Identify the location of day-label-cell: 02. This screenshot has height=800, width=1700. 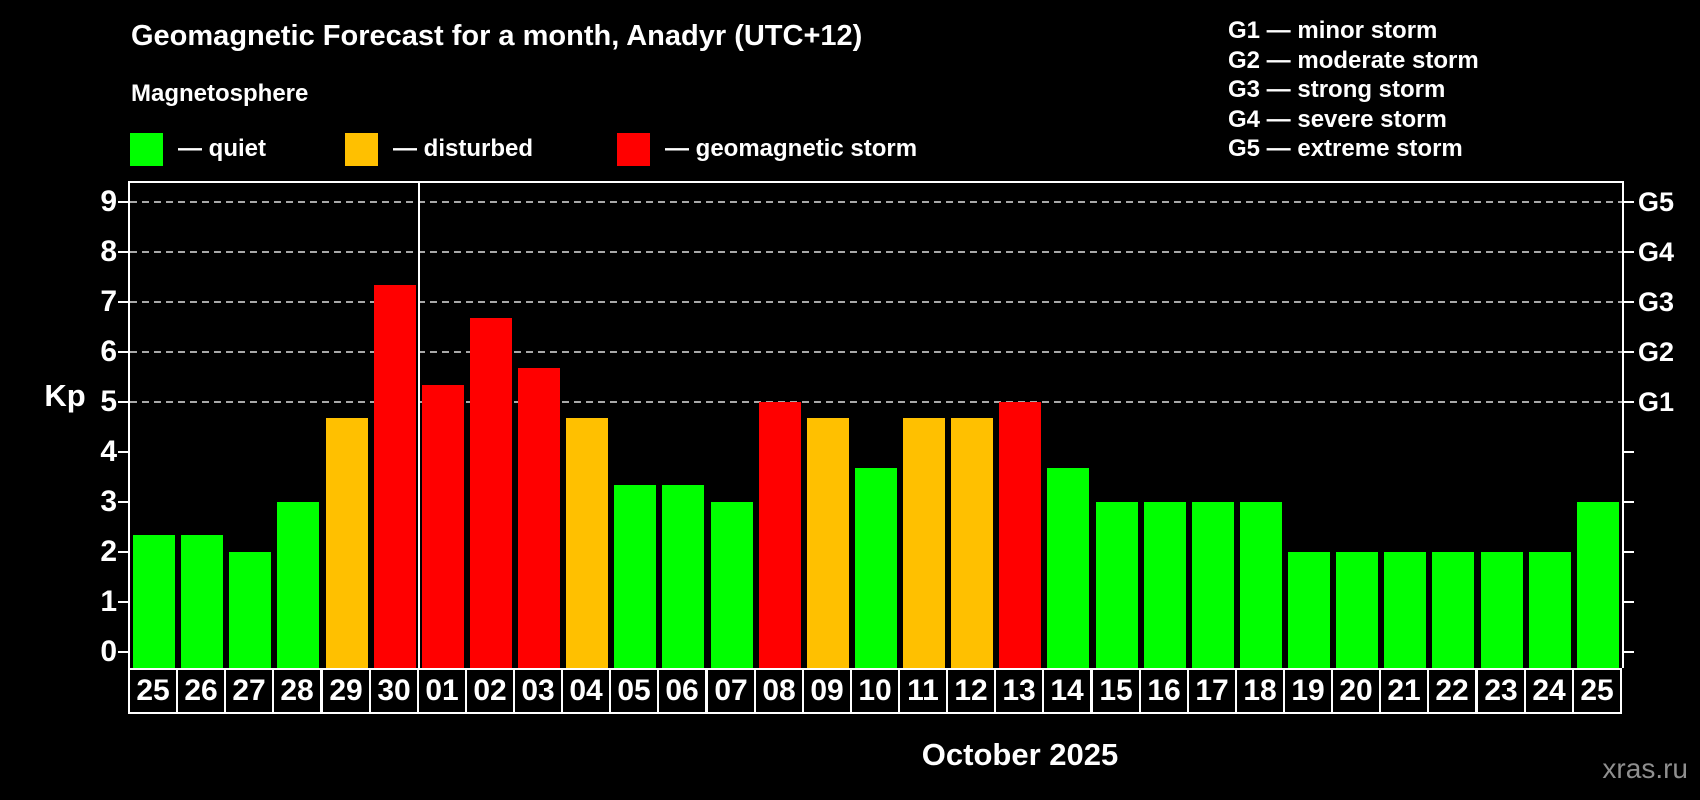
(490, 691).